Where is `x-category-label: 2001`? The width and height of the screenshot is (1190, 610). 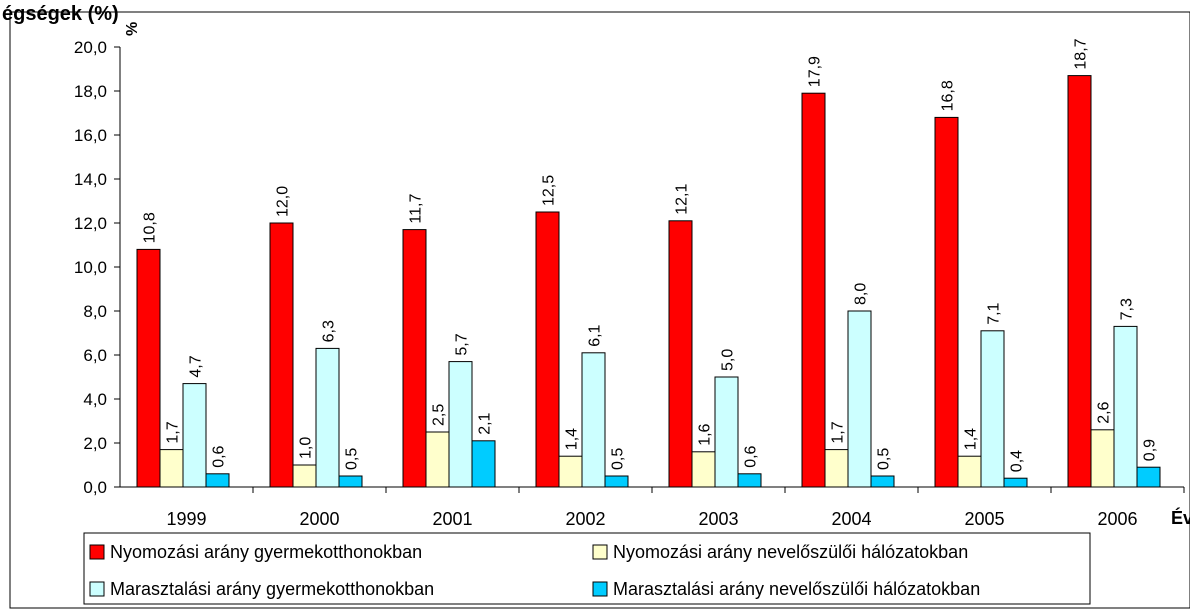 x-category-label: 2001 is located at coordinates (452, 519).